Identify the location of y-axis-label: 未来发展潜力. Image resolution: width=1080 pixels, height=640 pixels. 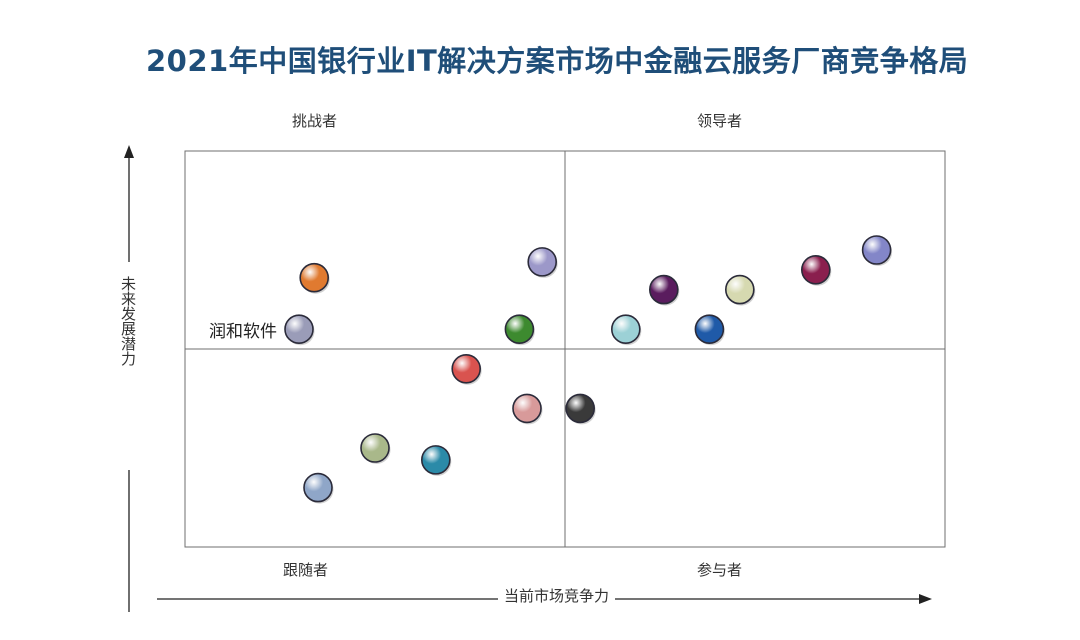
(128, 321).